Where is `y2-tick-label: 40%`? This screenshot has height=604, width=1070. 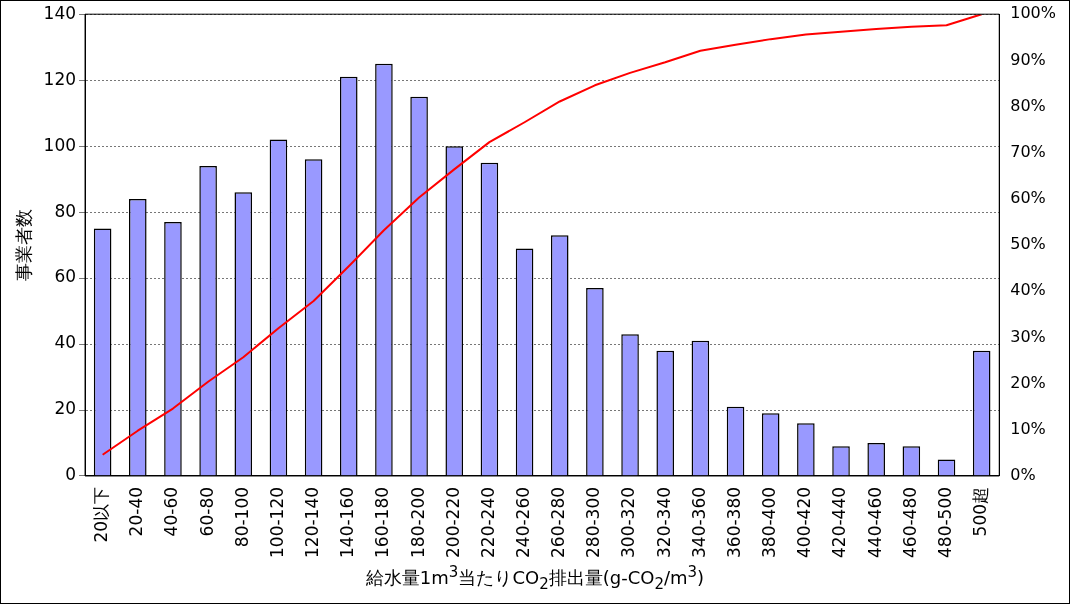 y2-tick-label: 40% is located at coordinates (1028, 290).